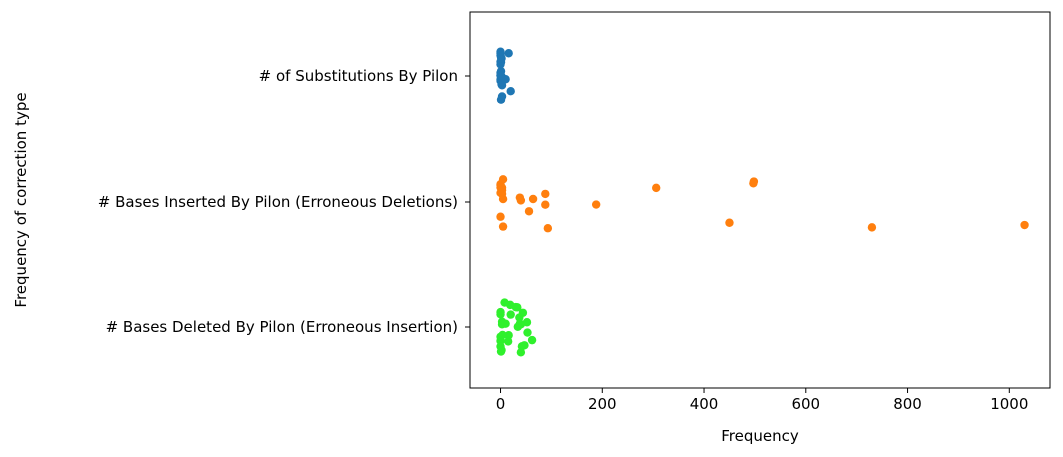 The height and width of the screenshot is (457, 1063). What do you see at coordinates (501, 404) in the screenshot?
I see `x-tick-label: 0` at bounding box center [501, 404].